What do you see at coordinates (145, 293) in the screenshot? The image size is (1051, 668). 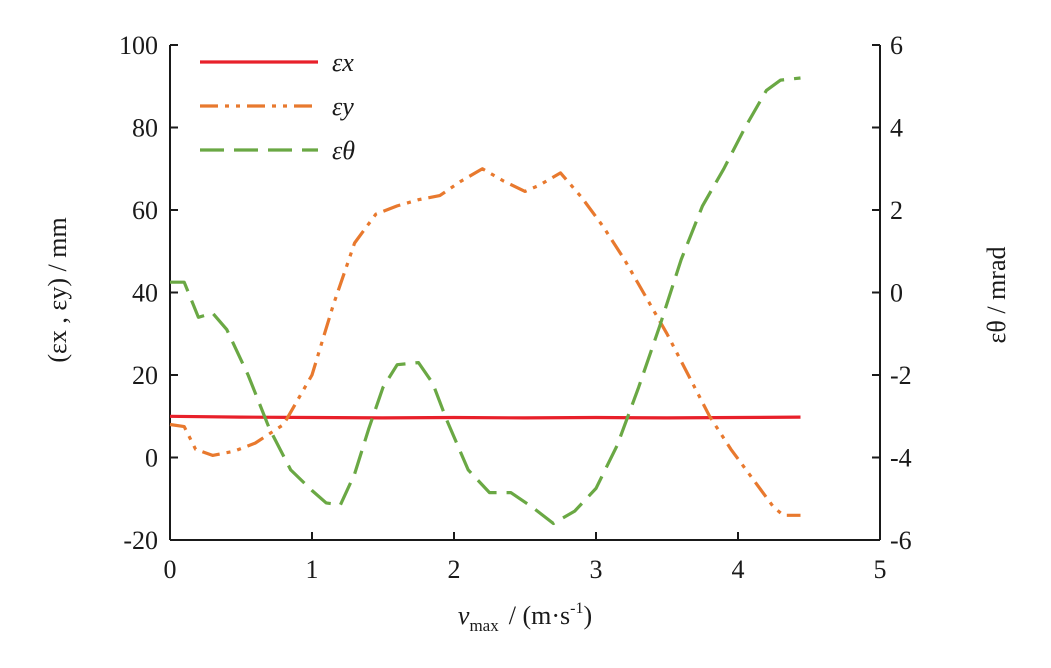 I see `y-left-tick-label: 40` at bounding box center [145, 293].